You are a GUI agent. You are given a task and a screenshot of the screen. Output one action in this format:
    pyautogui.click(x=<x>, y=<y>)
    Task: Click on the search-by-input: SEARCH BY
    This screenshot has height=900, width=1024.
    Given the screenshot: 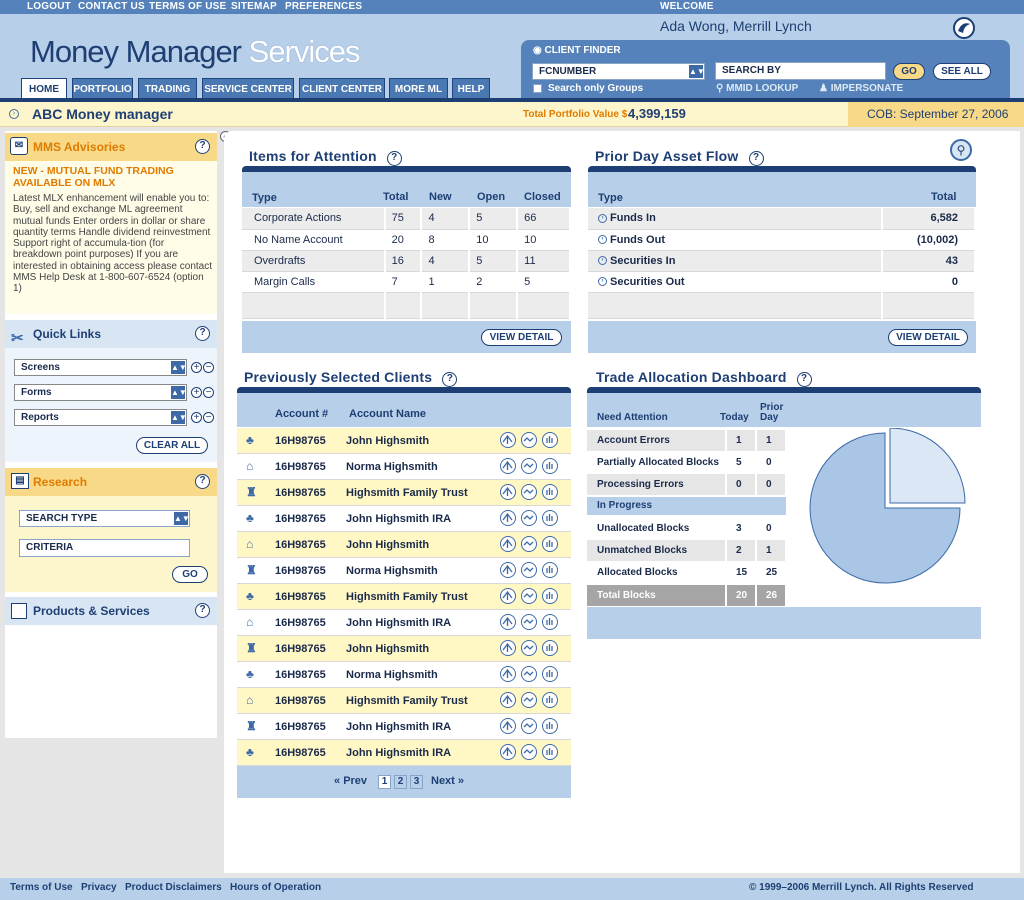 What is the action you would take?
    pyautogui.click(x=800, y=71)
    